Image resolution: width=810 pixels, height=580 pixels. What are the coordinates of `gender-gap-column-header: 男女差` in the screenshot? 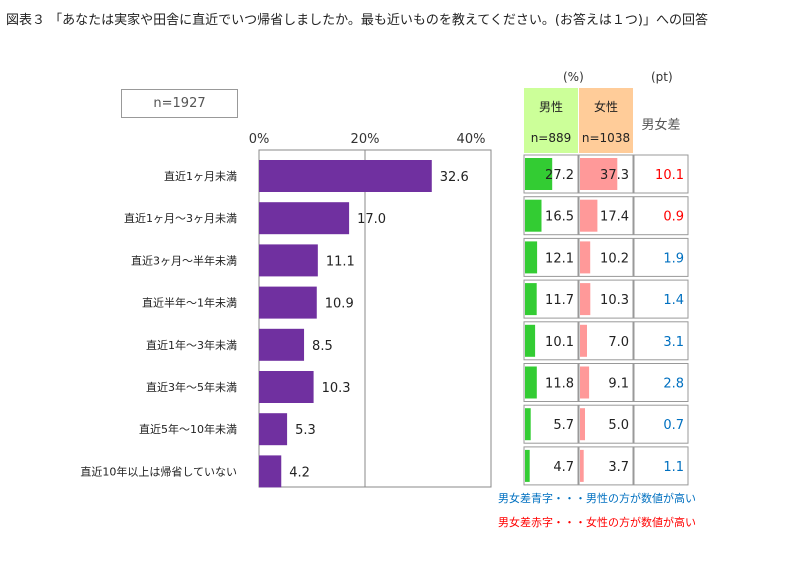 It's located at (661, 120).